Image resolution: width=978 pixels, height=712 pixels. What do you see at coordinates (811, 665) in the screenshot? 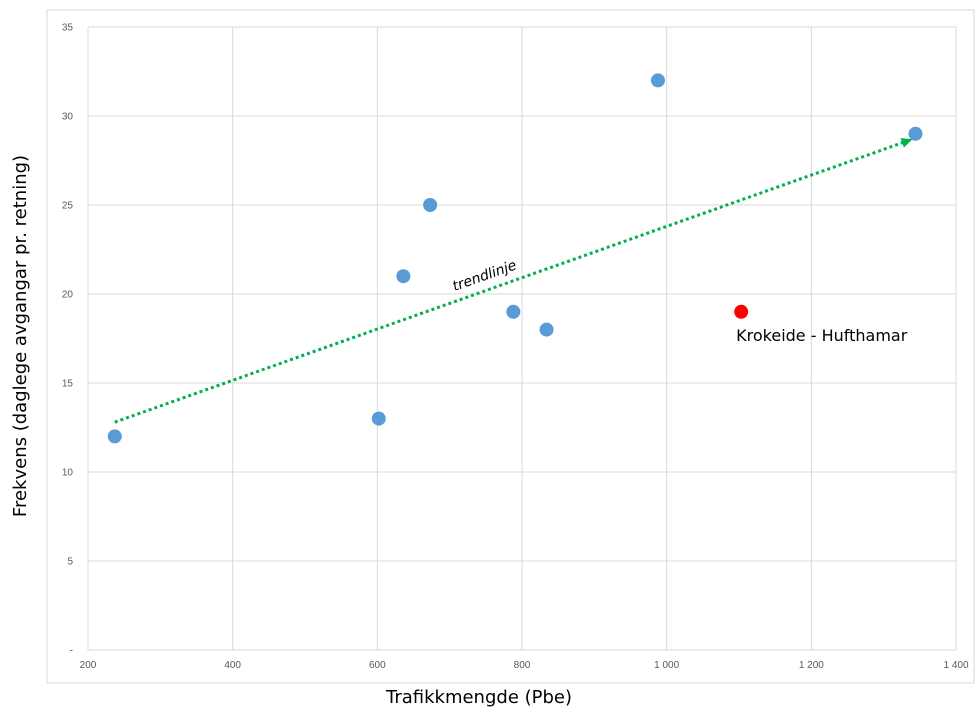
I see `x-tick-label: 1 200` at bounding box center [811, 665].